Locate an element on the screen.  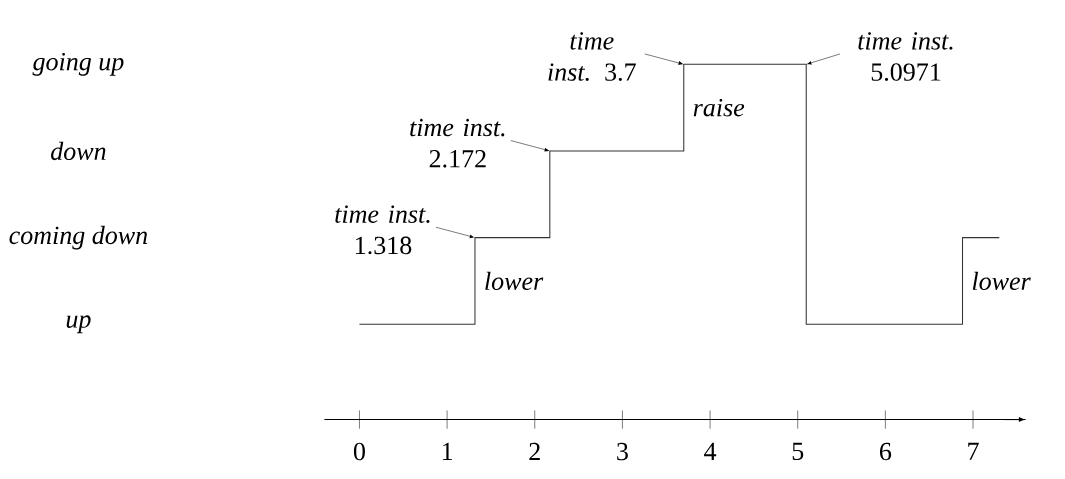
text: down is located at coordinates (78, 151).